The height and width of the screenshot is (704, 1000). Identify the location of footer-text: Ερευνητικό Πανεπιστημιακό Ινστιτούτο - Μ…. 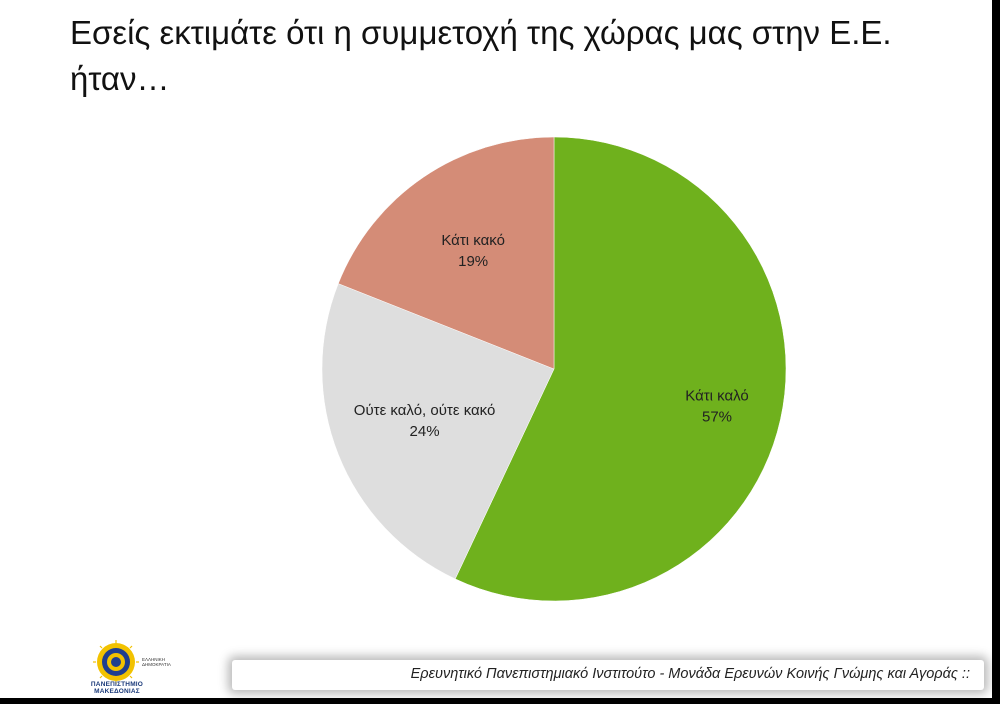
(690, 674).